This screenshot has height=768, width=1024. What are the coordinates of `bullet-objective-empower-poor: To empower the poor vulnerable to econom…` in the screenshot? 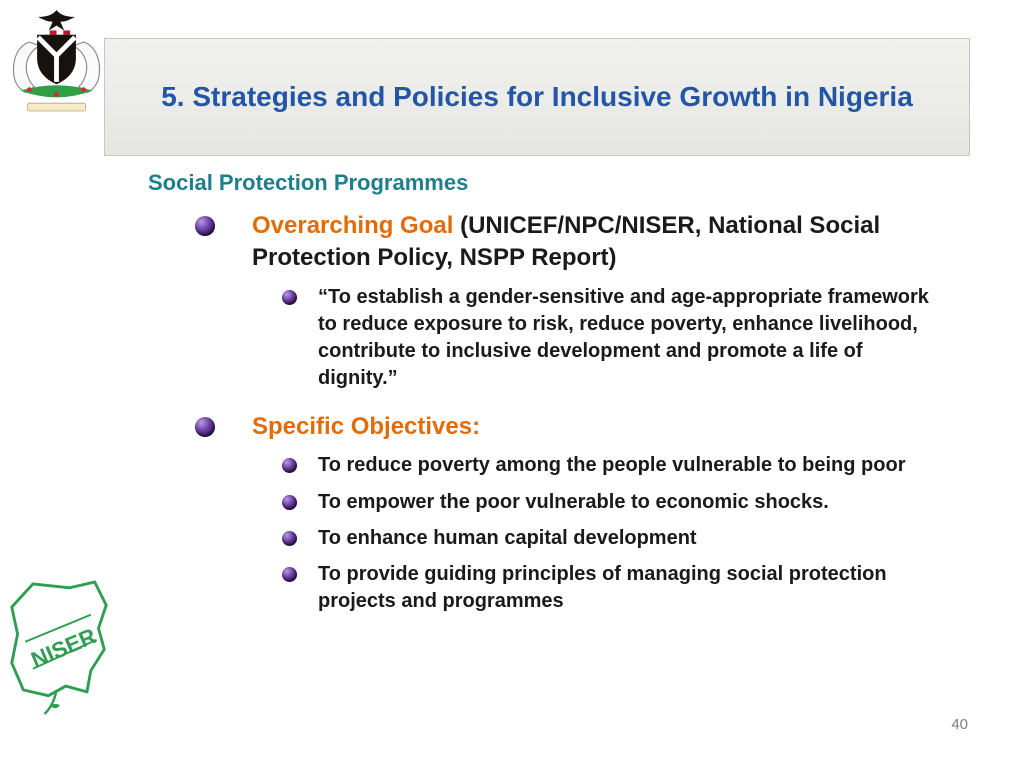 It's located at (625, 502).